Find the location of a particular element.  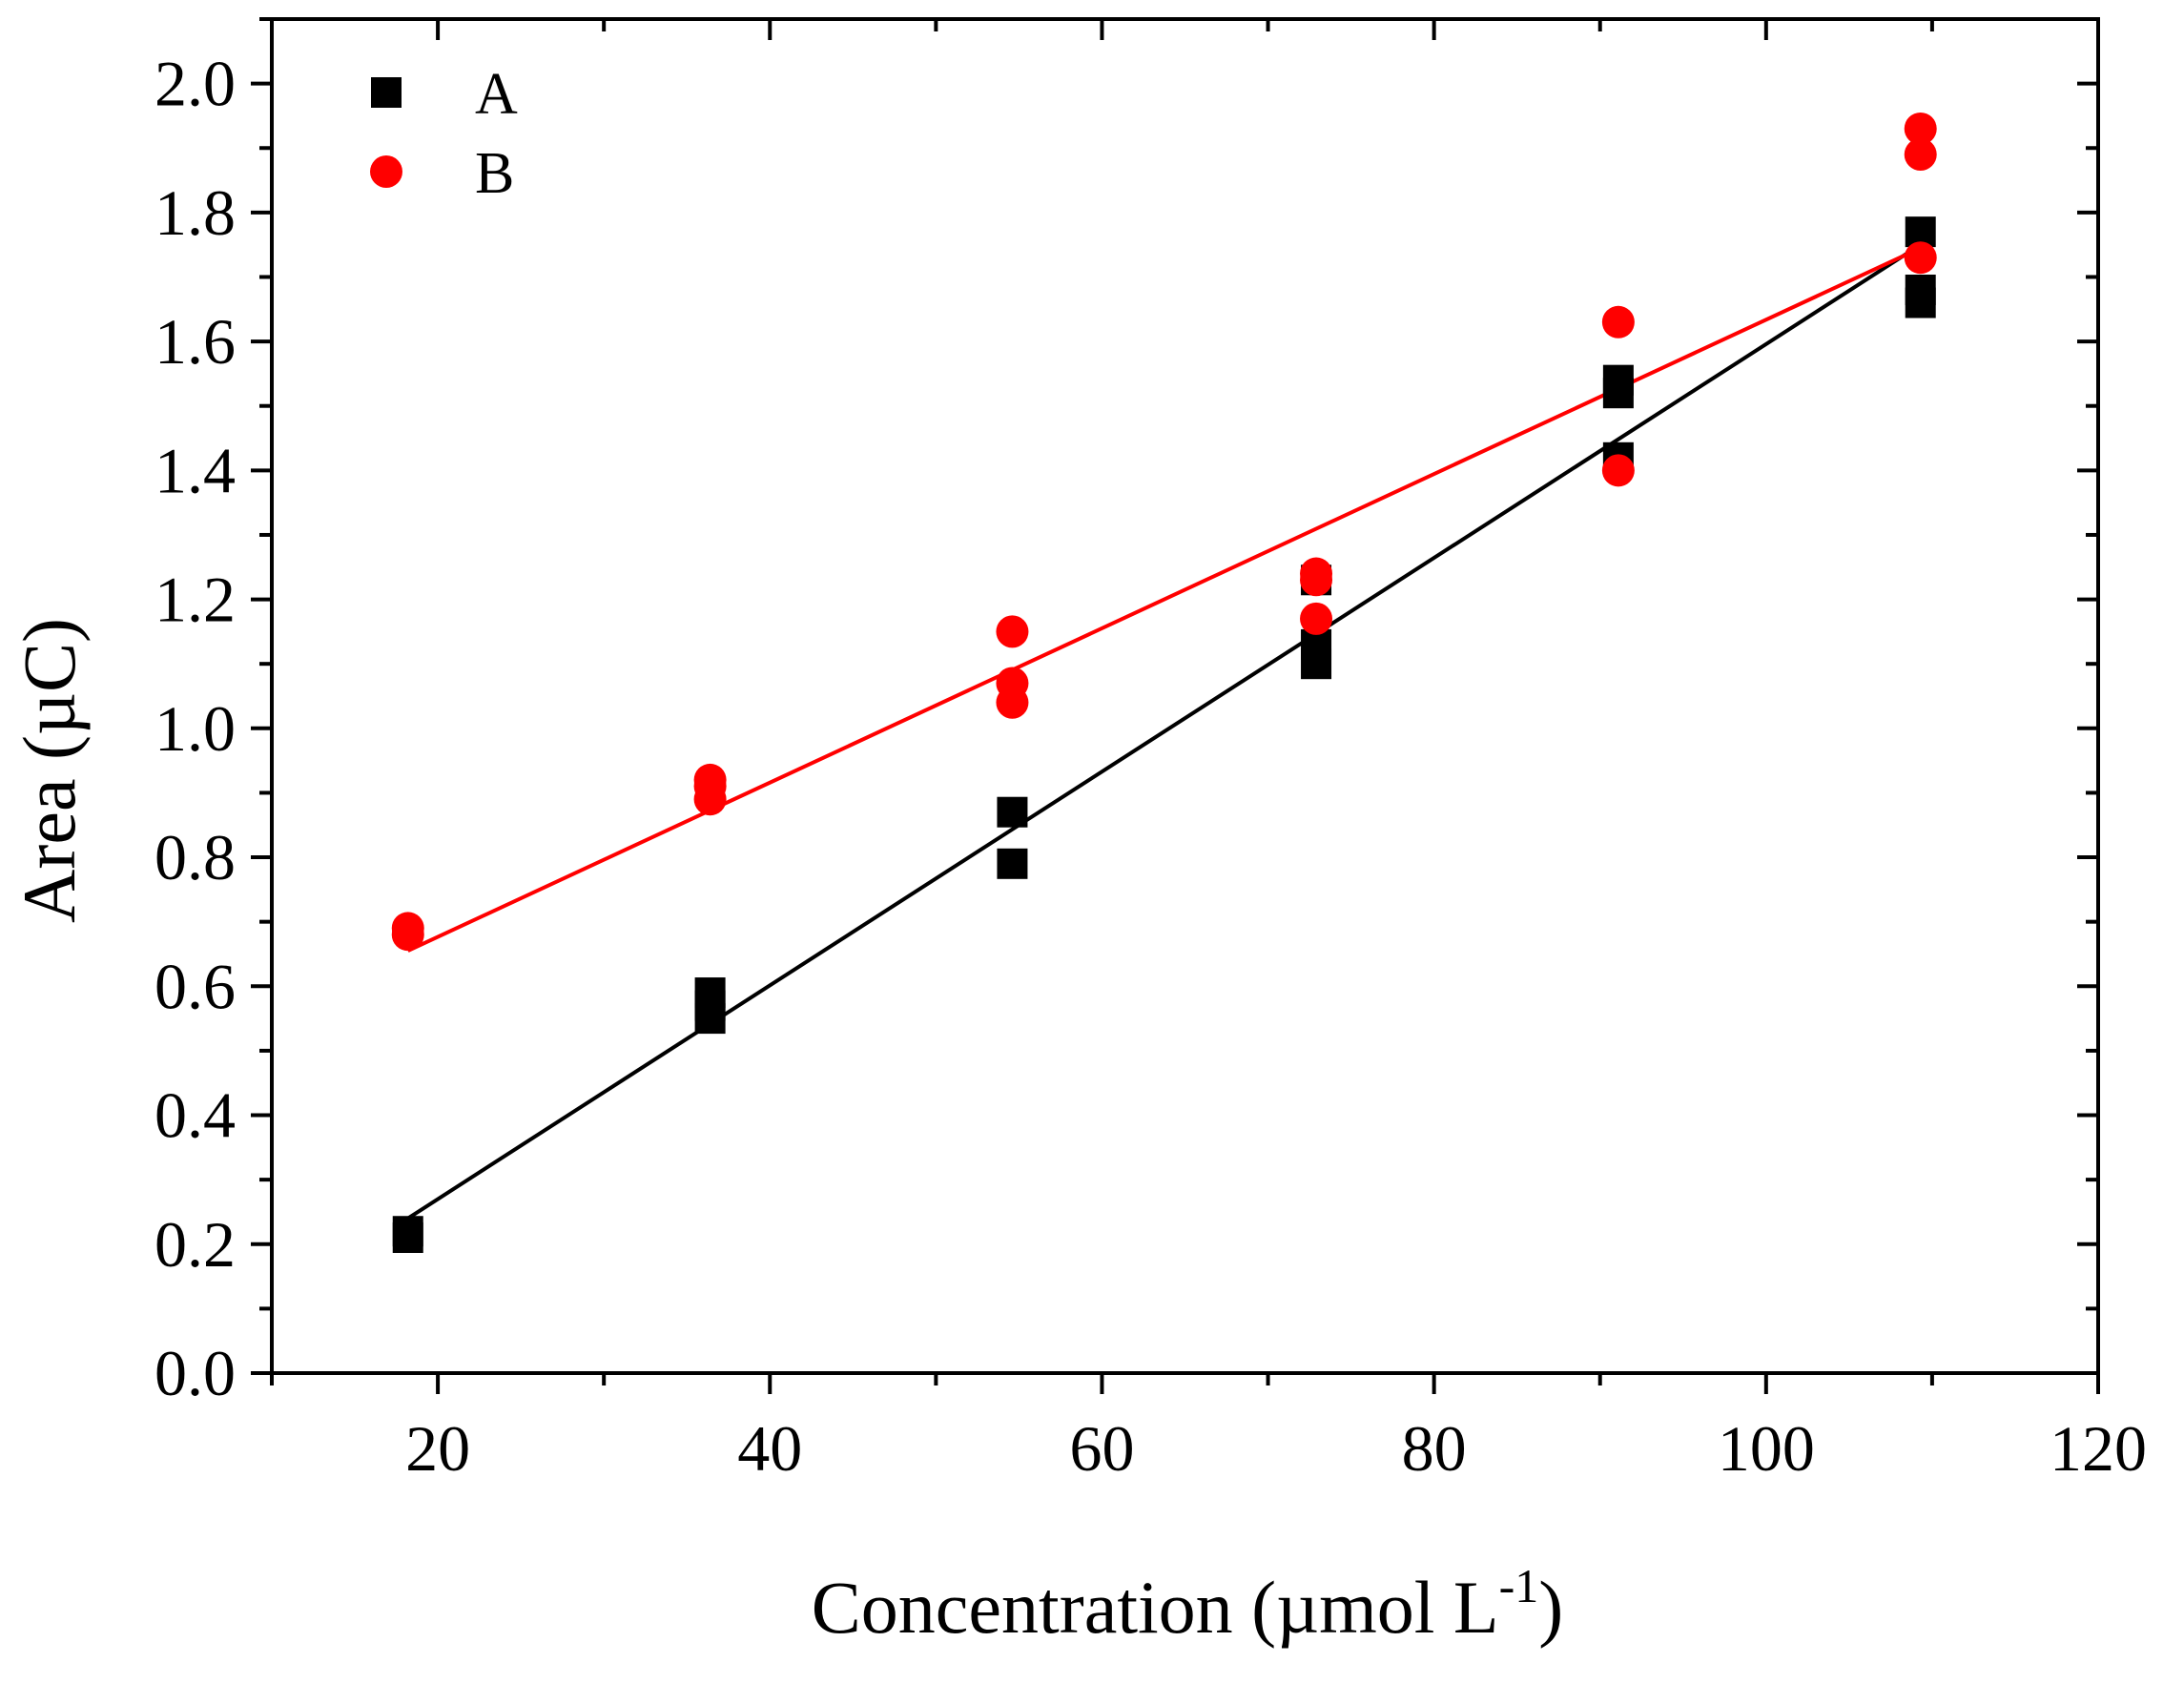

x-axis-title-close: ) is located at coordinates (1551, 1607).